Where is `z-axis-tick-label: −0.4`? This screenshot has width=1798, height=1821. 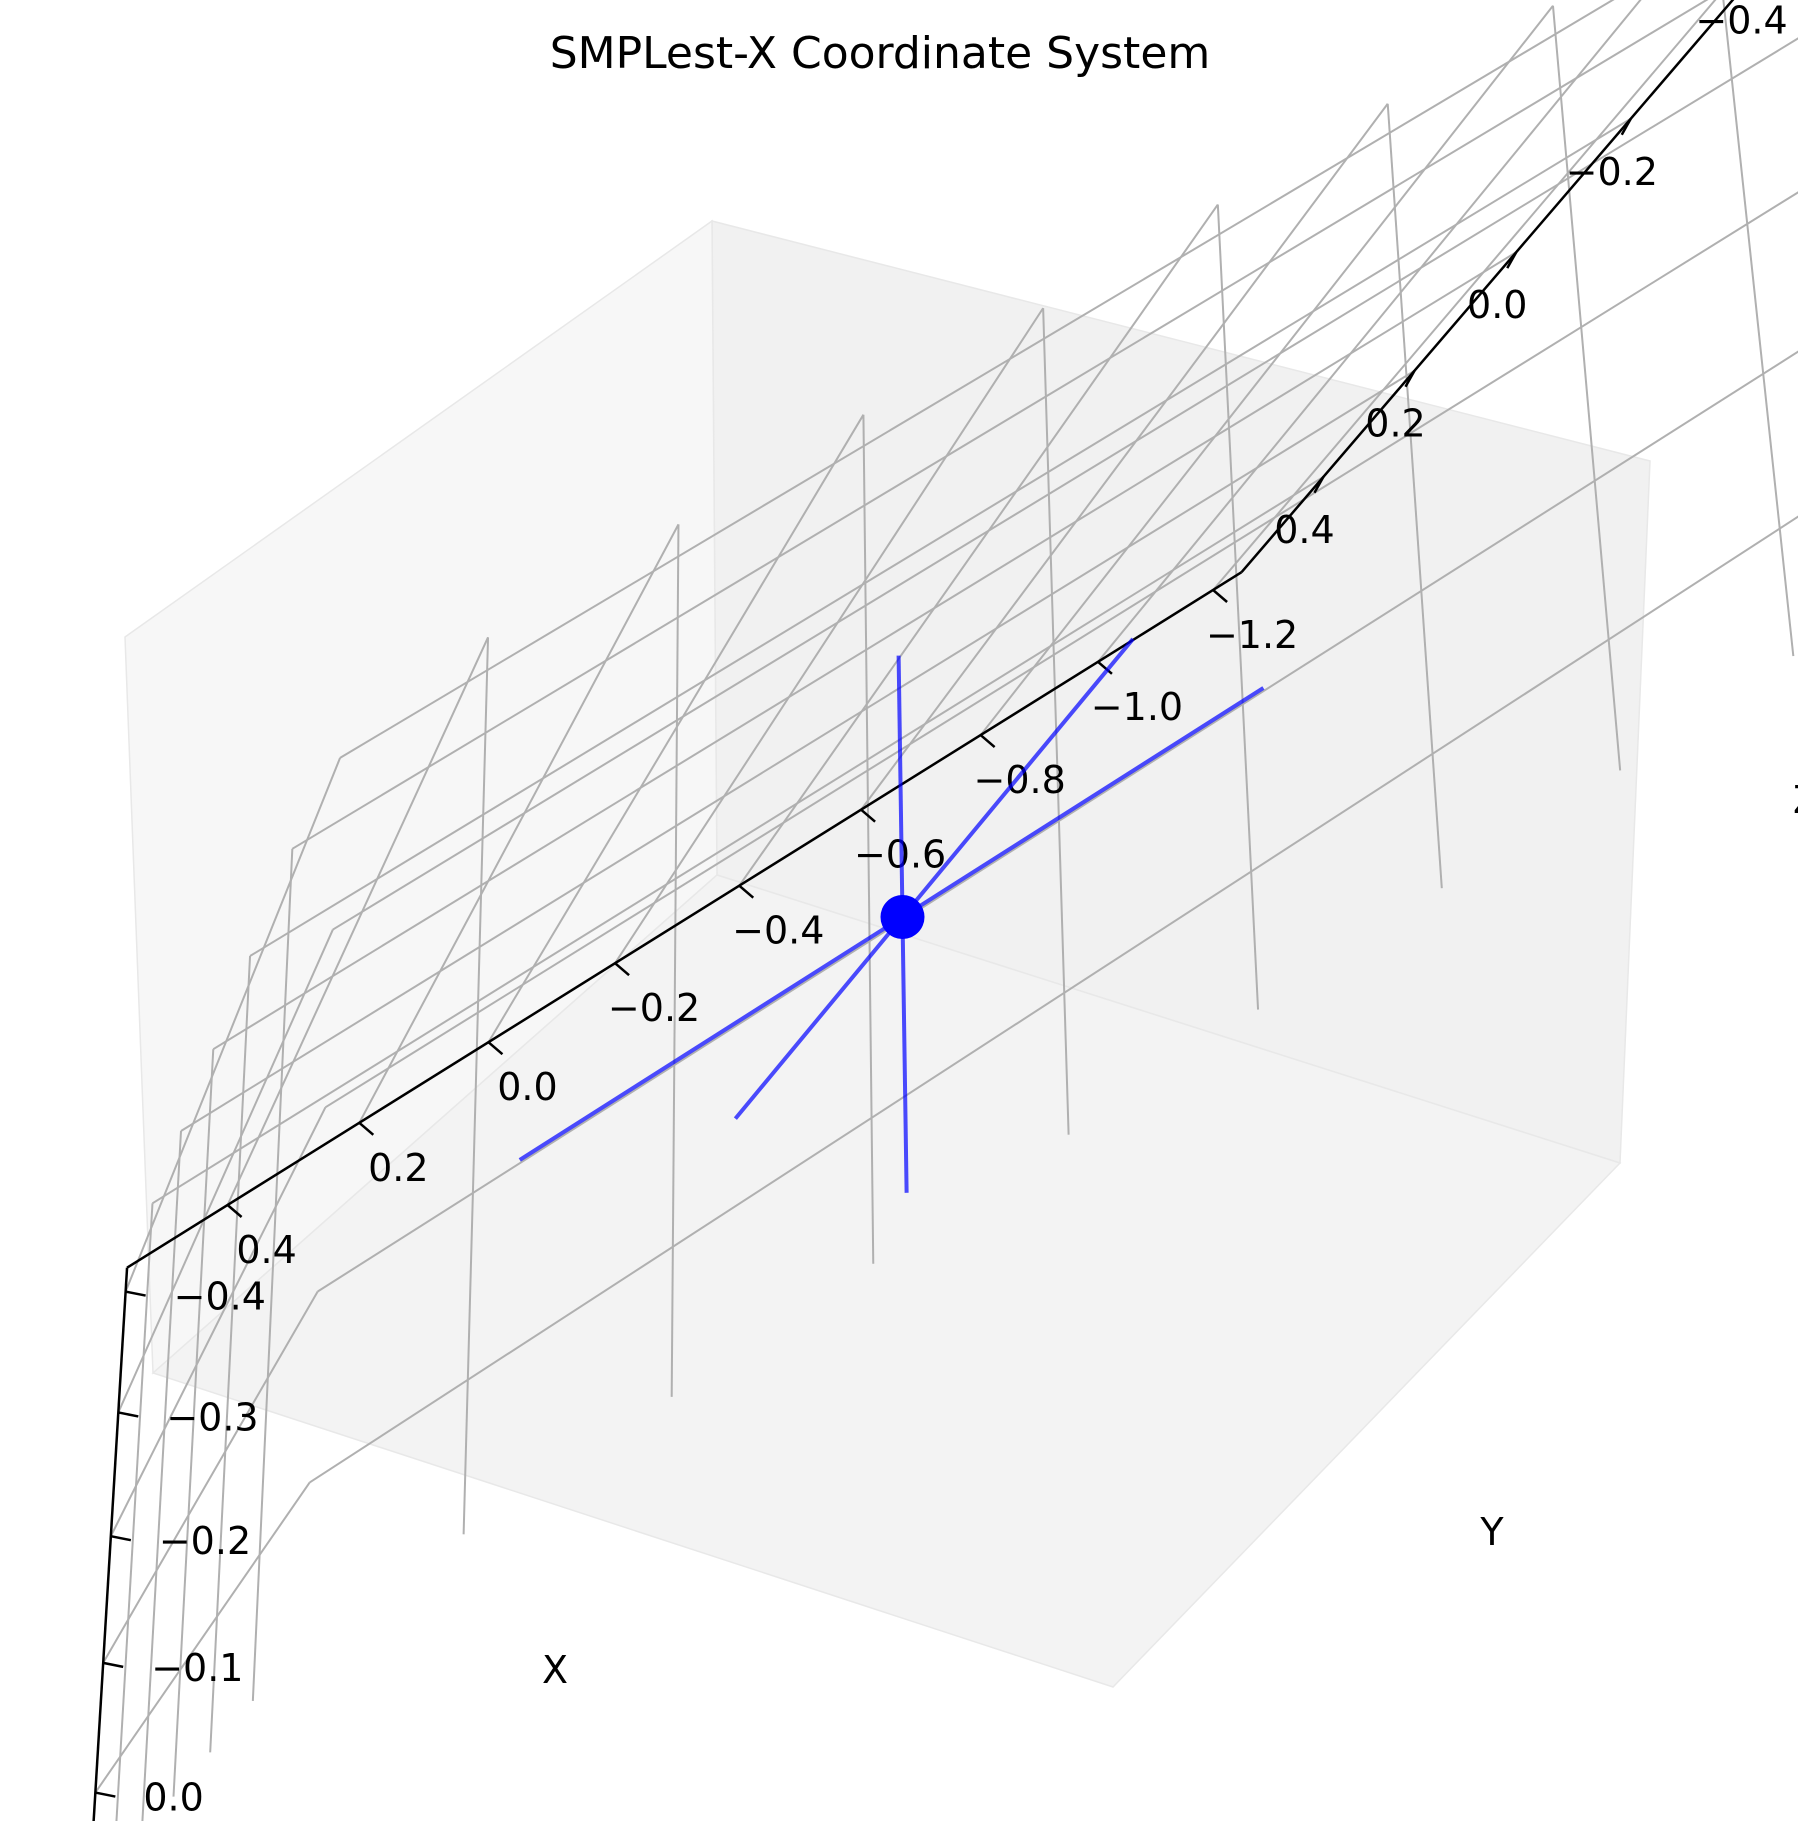
z-axis-tick-label: −0.4 is located at coordinates (220, 1297).